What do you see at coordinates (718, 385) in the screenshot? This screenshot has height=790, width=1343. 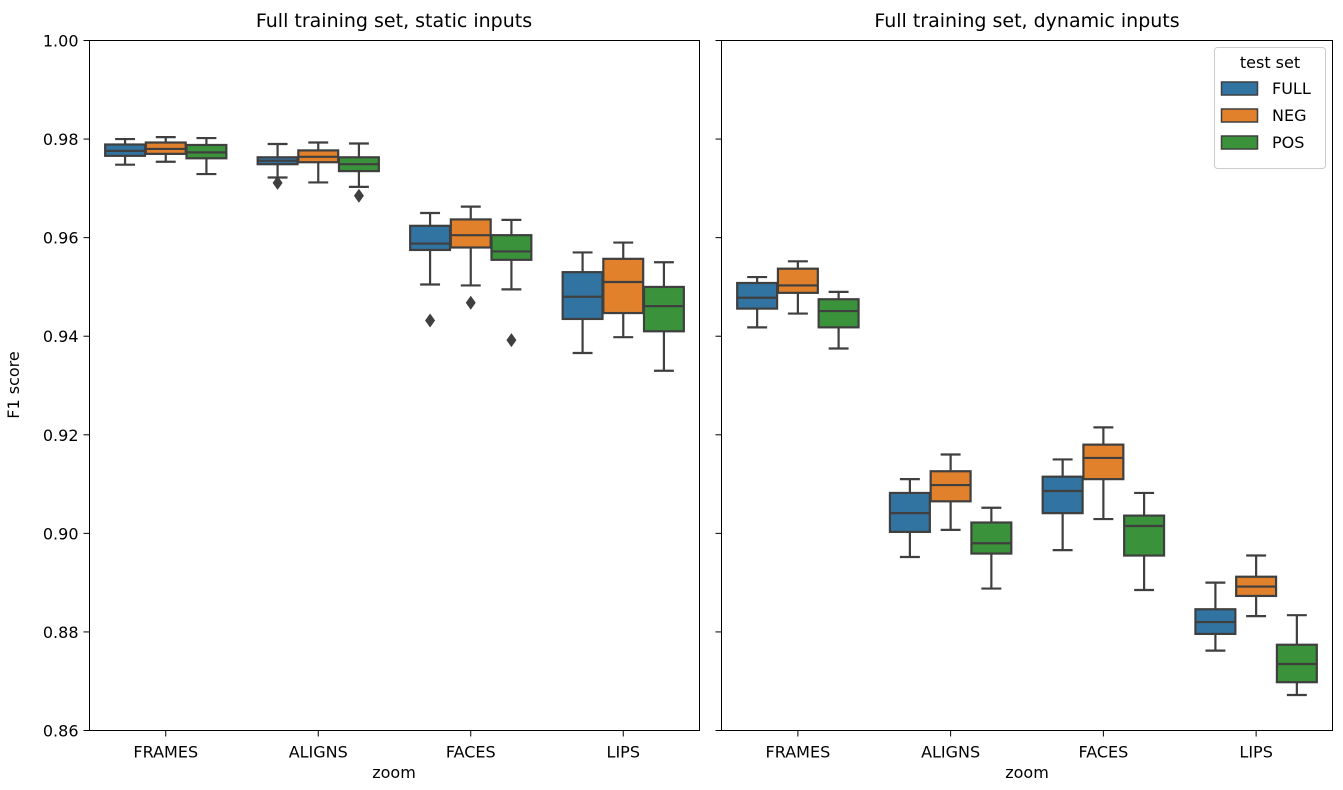 I see `y-axis-dynamic` at bounding box center [718, 385].